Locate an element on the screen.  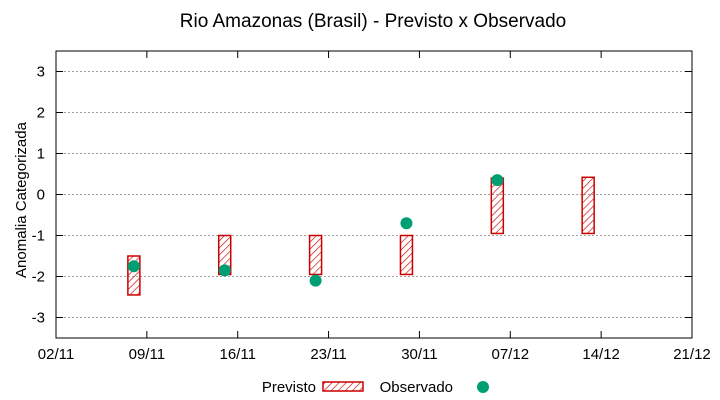
y-tick-label: -3 is located at coordinates (38, 318).